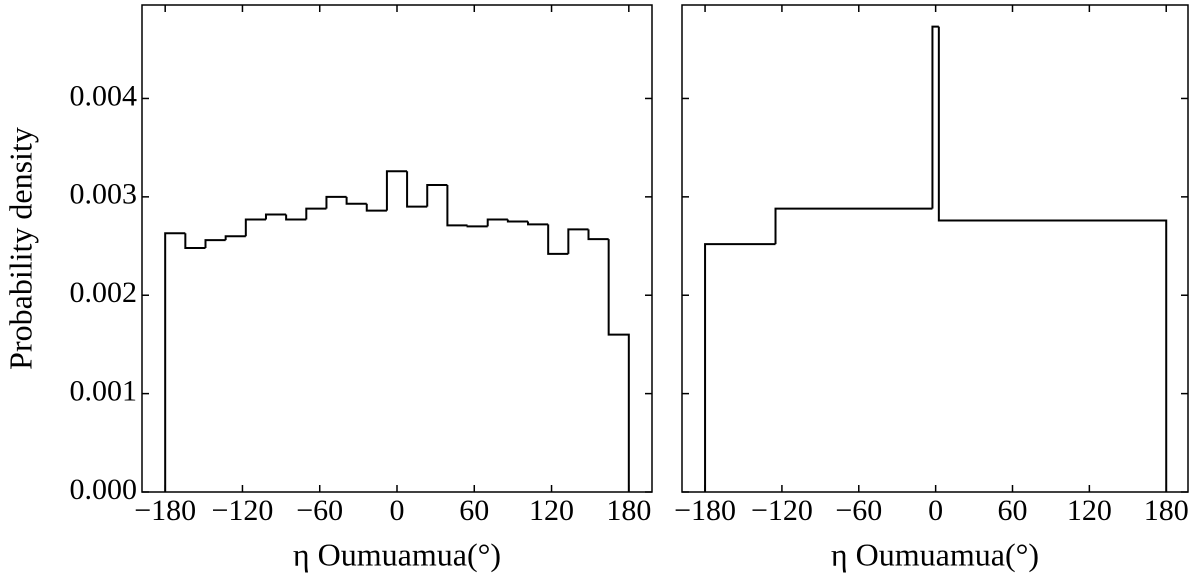  What do you see at coordinates (104, 292) in the screenshot?
I see `y-tick-label: 0.002` at bounding box center [104, 292].